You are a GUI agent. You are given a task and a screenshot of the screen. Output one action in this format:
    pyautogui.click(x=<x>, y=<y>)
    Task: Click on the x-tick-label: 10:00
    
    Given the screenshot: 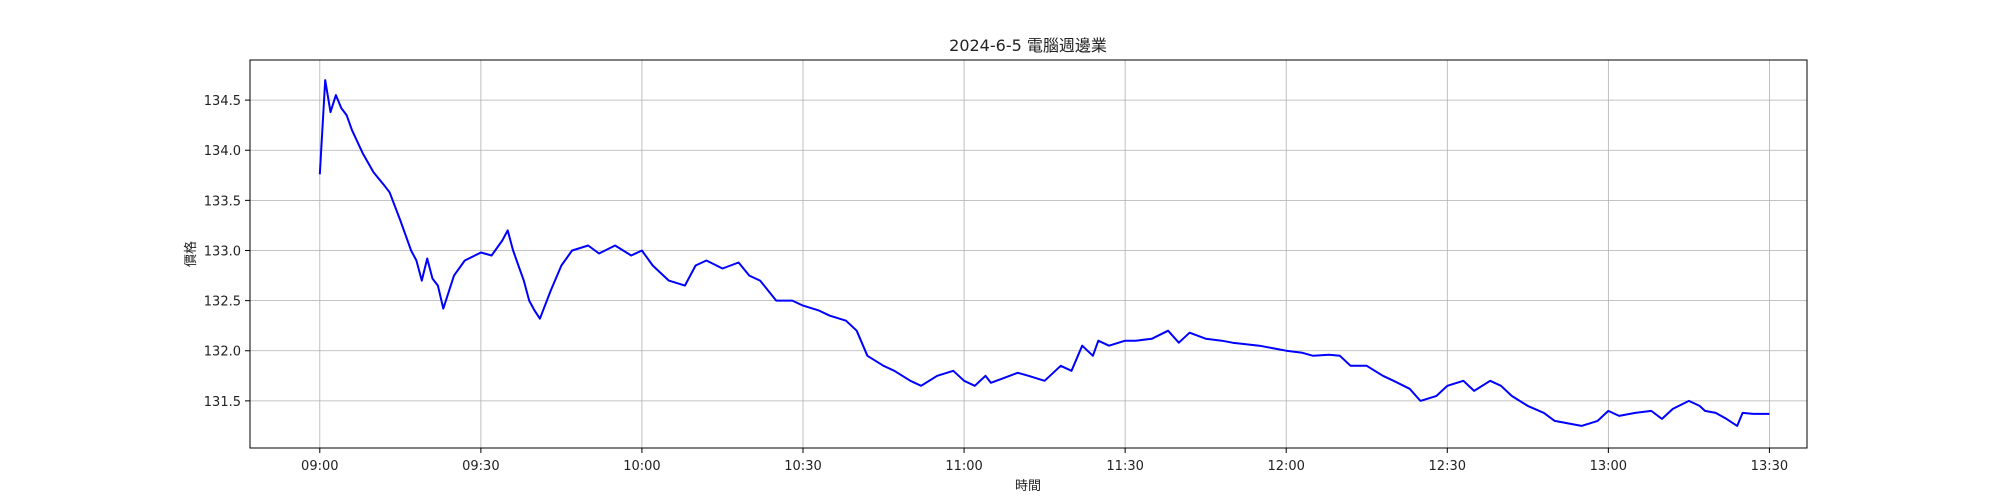 What is the action you would take?
    pyautogui.click(x=641, y=466)
    